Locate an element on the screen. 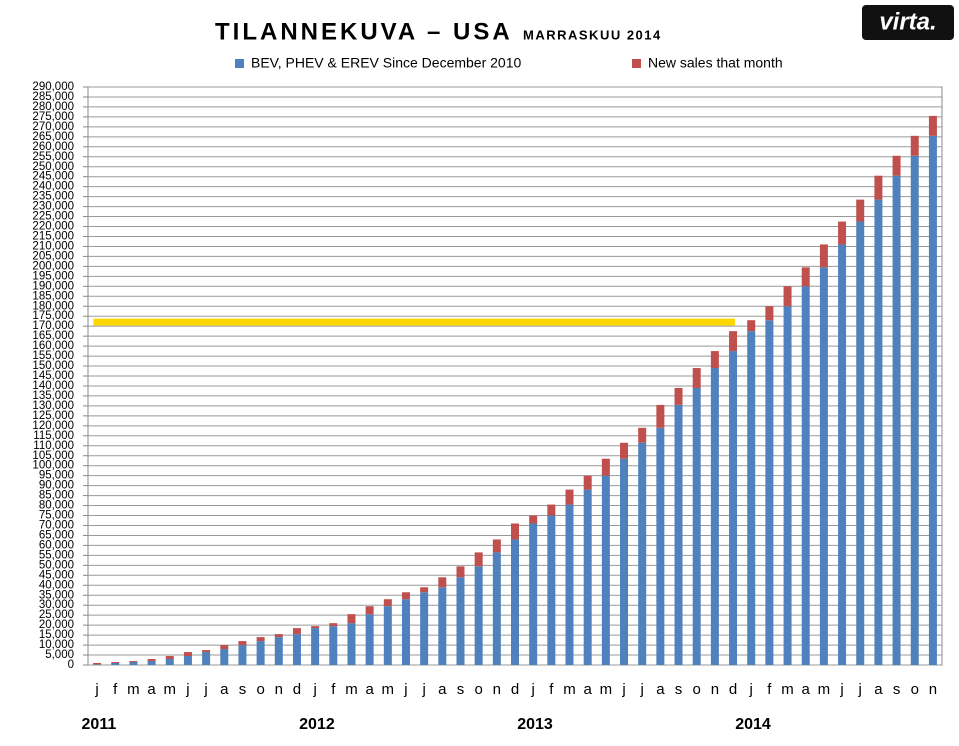 The width and height of the screenshot is (959, 746). y-tick-label: 130,000 is located at coordinates (53, 406).